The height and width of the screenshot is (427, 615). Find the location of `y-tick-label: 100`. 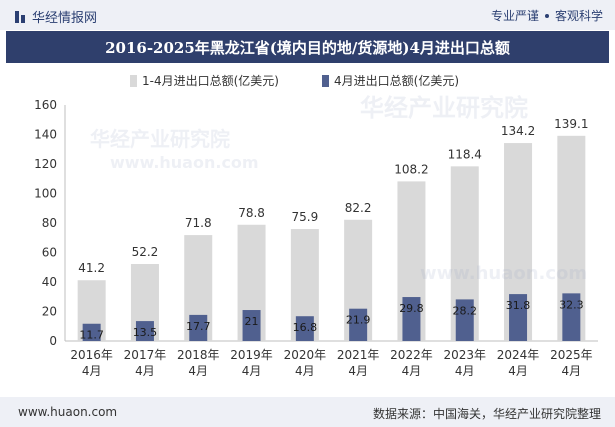

y-tick-label: 100 is located at coordinates (45, 194).